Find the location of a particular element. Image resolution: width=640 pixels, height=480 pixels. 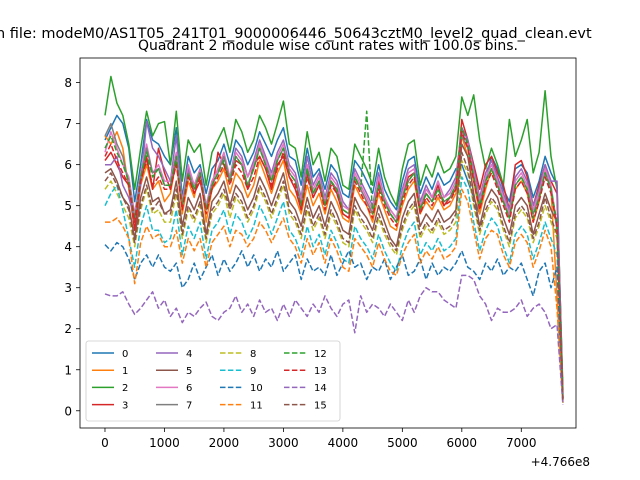

y-tick-label: 4 is located at coordinates (68, 247).